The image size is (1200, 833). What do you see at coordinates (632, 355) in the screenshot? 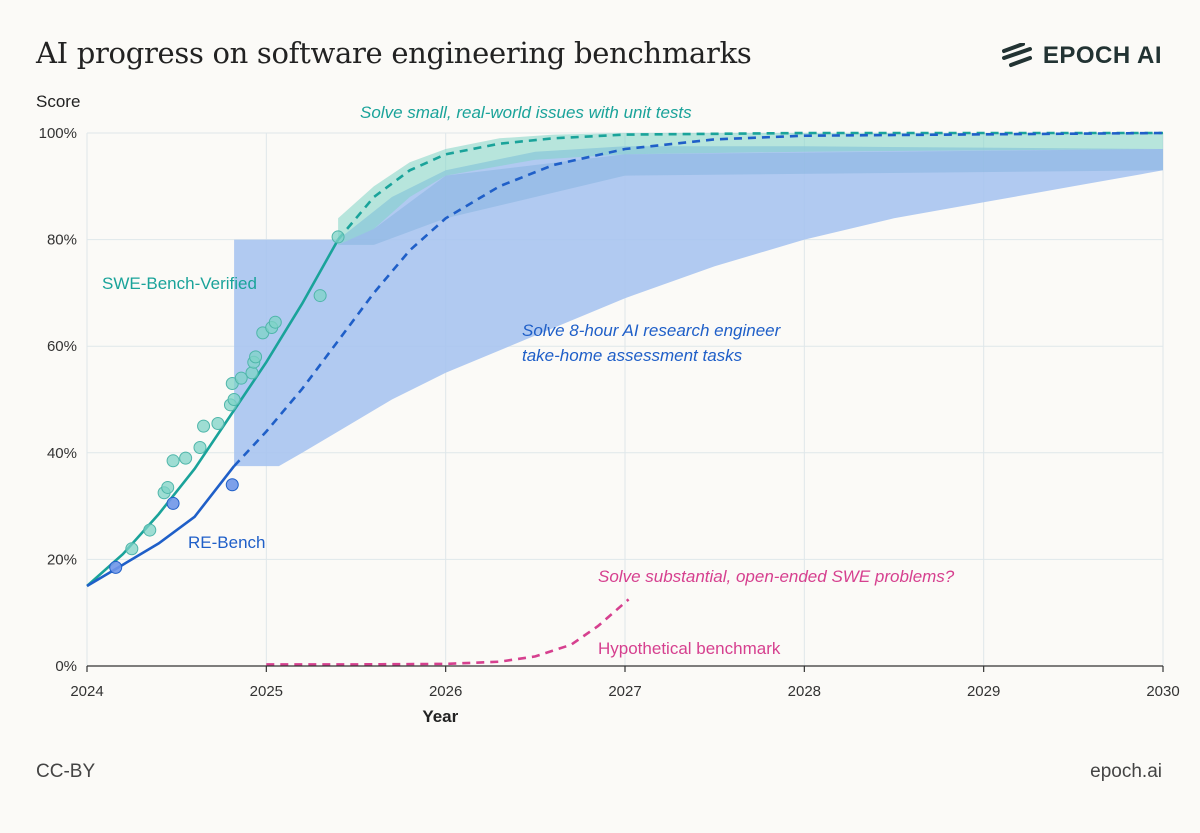
I see `re-bench-annotation-line2: take-home assessment tasks` at bounding box center [632, 355].